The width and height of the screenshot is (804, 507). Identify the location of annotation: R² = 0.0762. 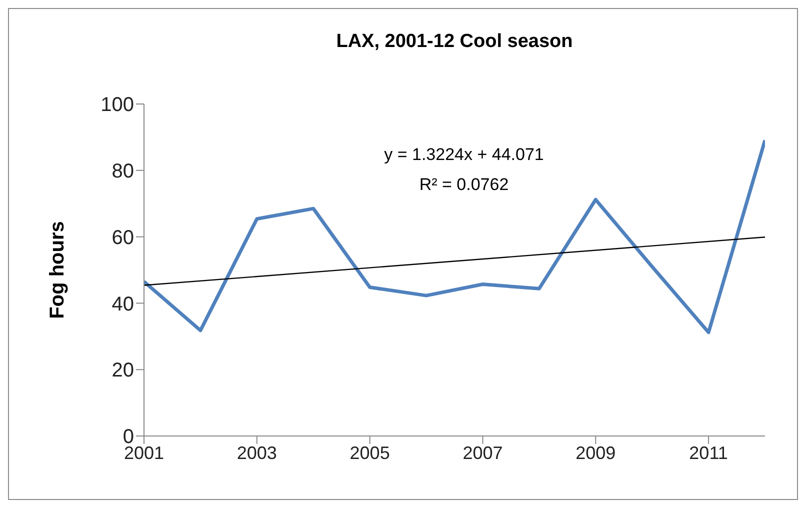
(464, 185).